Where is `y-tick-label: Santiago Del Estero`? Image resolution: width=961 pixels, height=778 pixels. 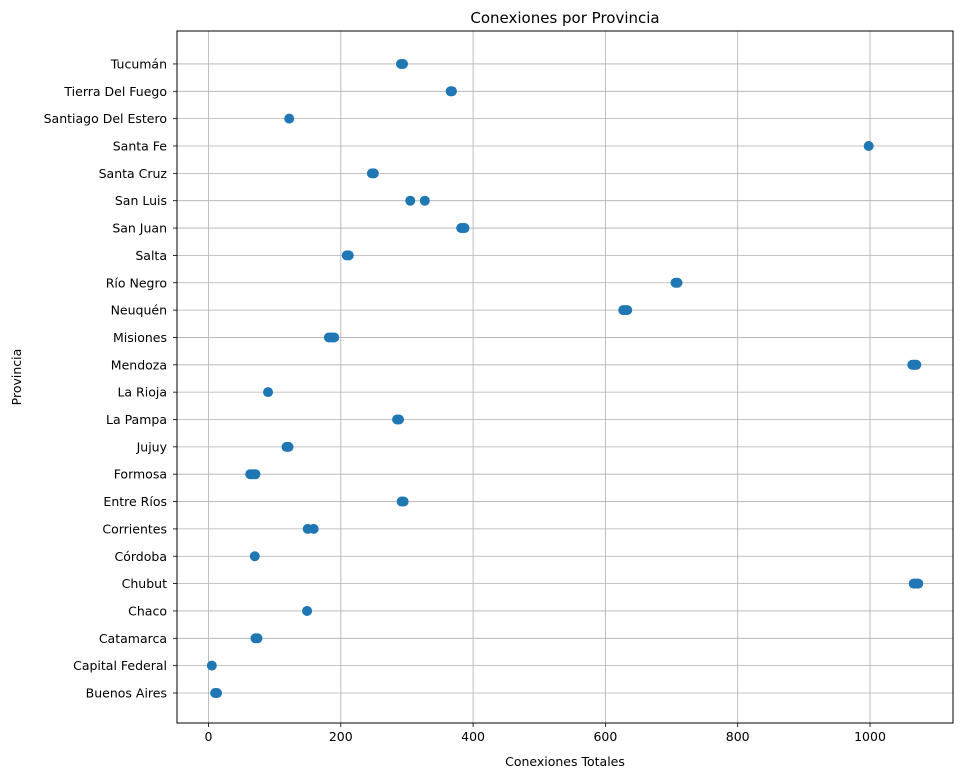 y-tick-label: Santiago Del Estero is located at coordinates (105, 118).